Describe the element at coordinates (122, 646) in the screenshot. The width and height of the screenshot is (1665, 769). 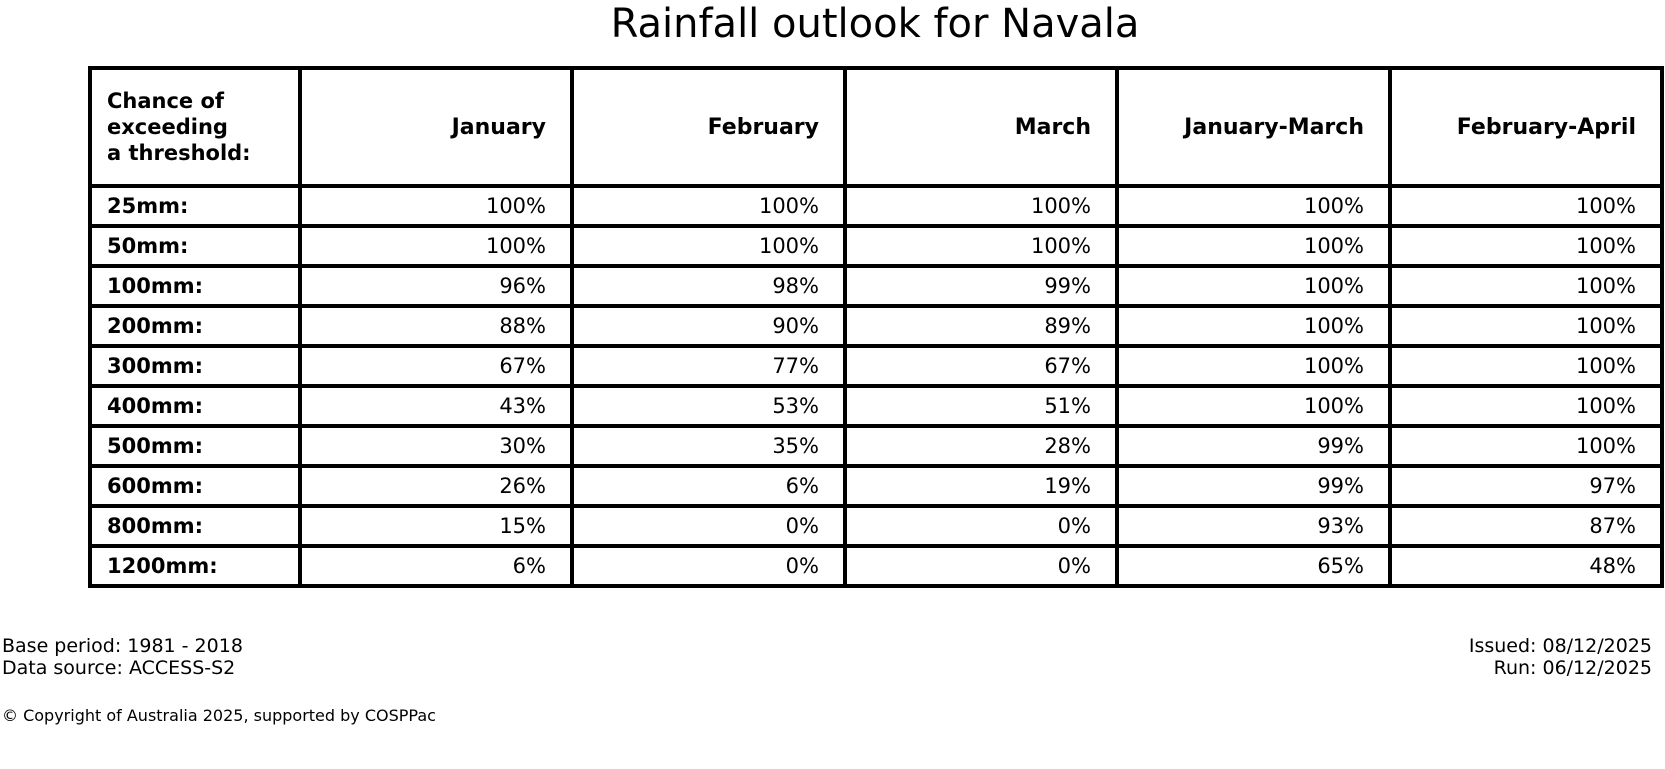
I see `base-period-text: Base period: 1981 - 2018` at that location.